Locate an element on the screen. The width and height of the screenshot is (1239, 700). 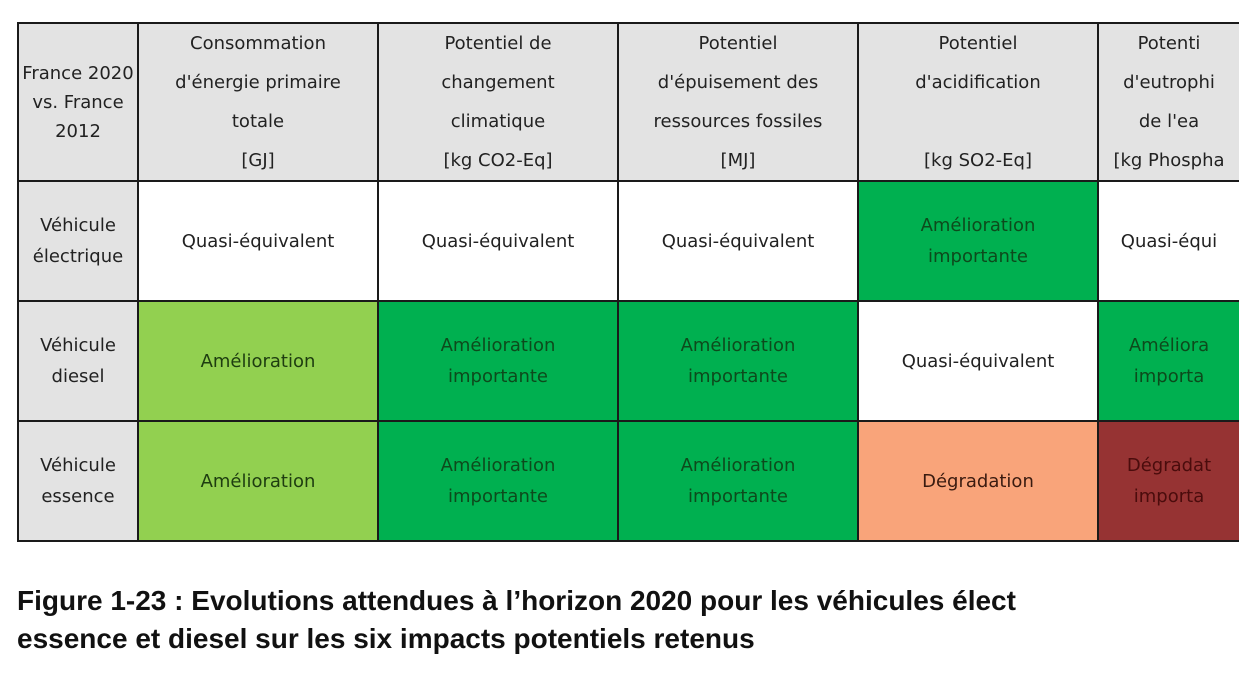
cell-text-line: d'acidification is located at coordinates (978, 82).